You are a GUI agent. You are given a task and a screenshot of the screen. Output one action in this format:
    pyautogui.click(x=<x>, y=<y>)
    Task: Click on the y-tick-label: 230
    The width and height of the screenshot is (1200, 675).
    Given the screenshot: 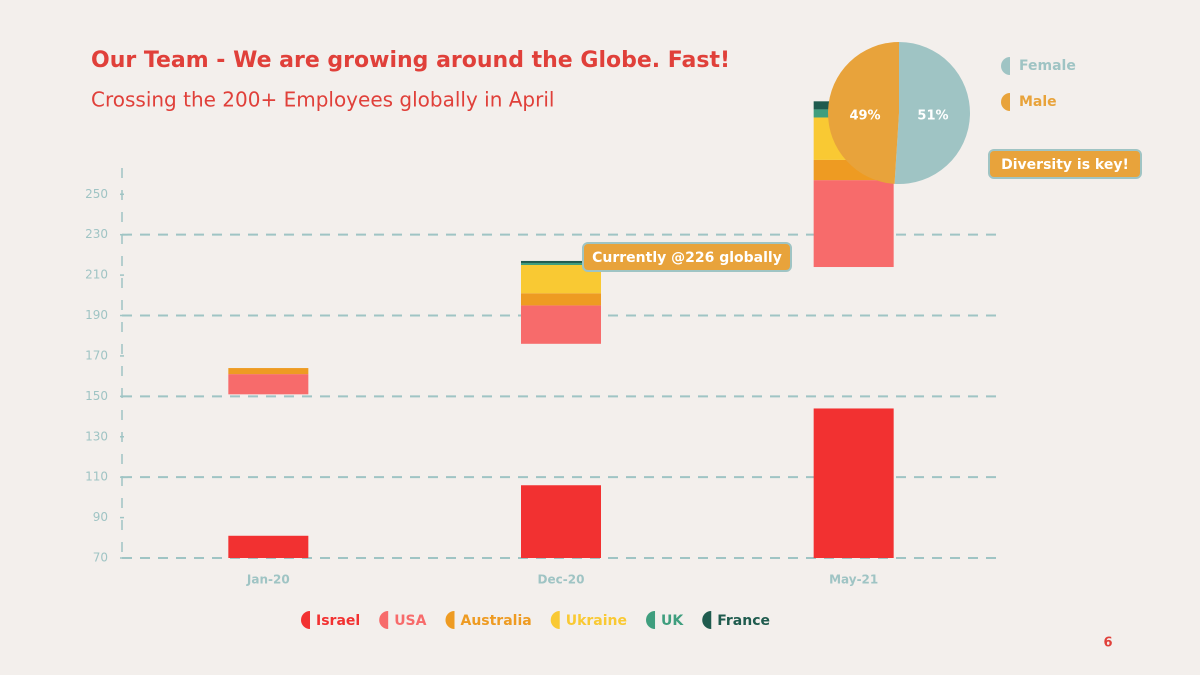 What is the action you would take?
    pyautogui.click(x=96, y=234)
    